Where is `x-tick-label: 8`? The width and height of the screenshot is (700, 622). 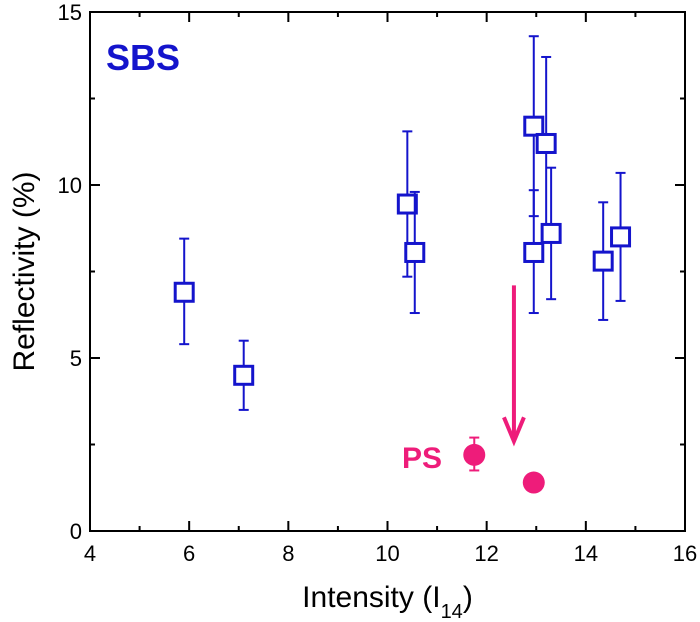
x-tick-label: 8 is located at coordinates (288, 553).